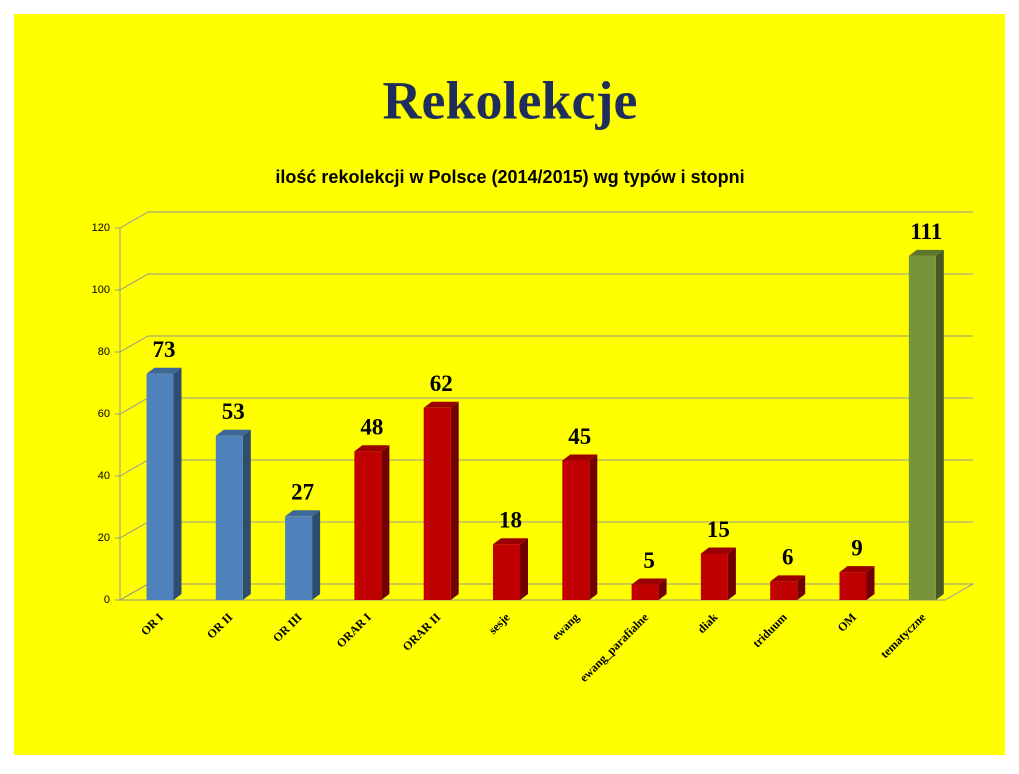 Image resolution: width=1019 pixels, height=774 pixels. I want to click on y-tick-label: 40, so click(104, 476).